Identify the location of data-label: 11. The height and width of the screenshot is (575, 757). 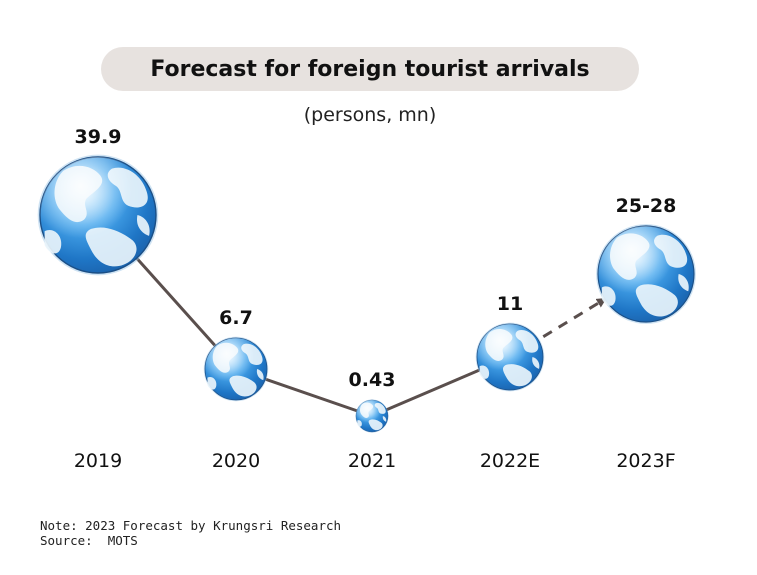
(510, 304).